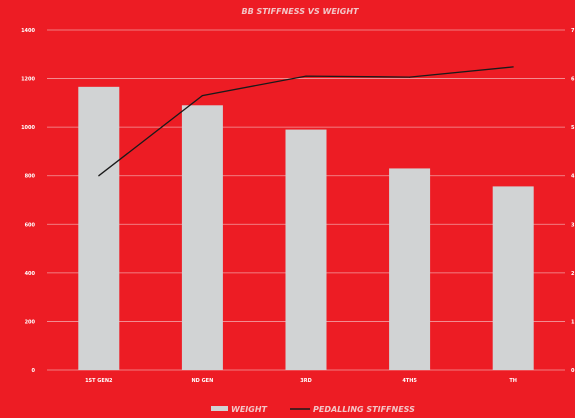 Image resolution: width=575 pixels, height=418 pixels. What do you see at coordinates (203, 381) in the screenshot?
I see `x-tick-label: ND GEN` at bounding box center [203, 381].